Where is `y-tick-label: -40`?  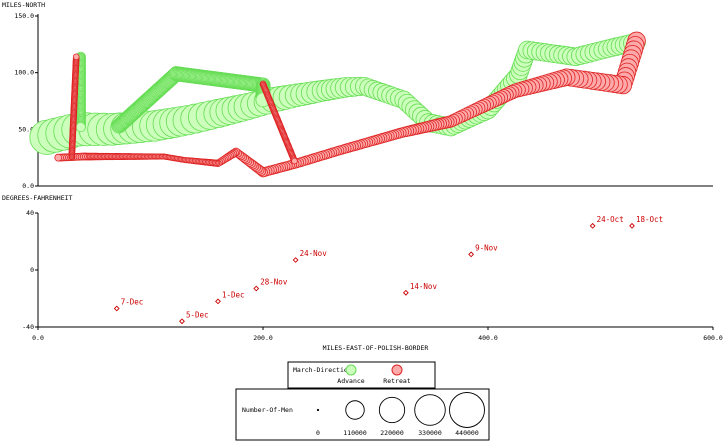
y-tick-label: -40 is located at coordinates (28, 327).